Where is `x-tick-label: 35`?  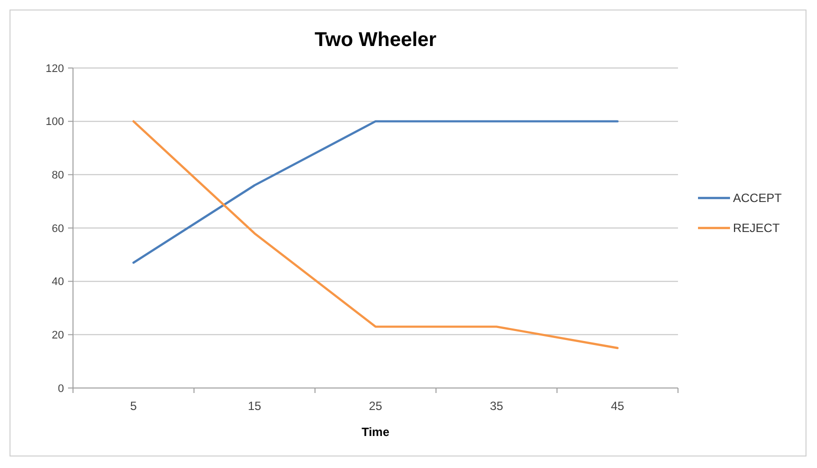 x-tick-label: 35 is located at coordinates (497, 406).